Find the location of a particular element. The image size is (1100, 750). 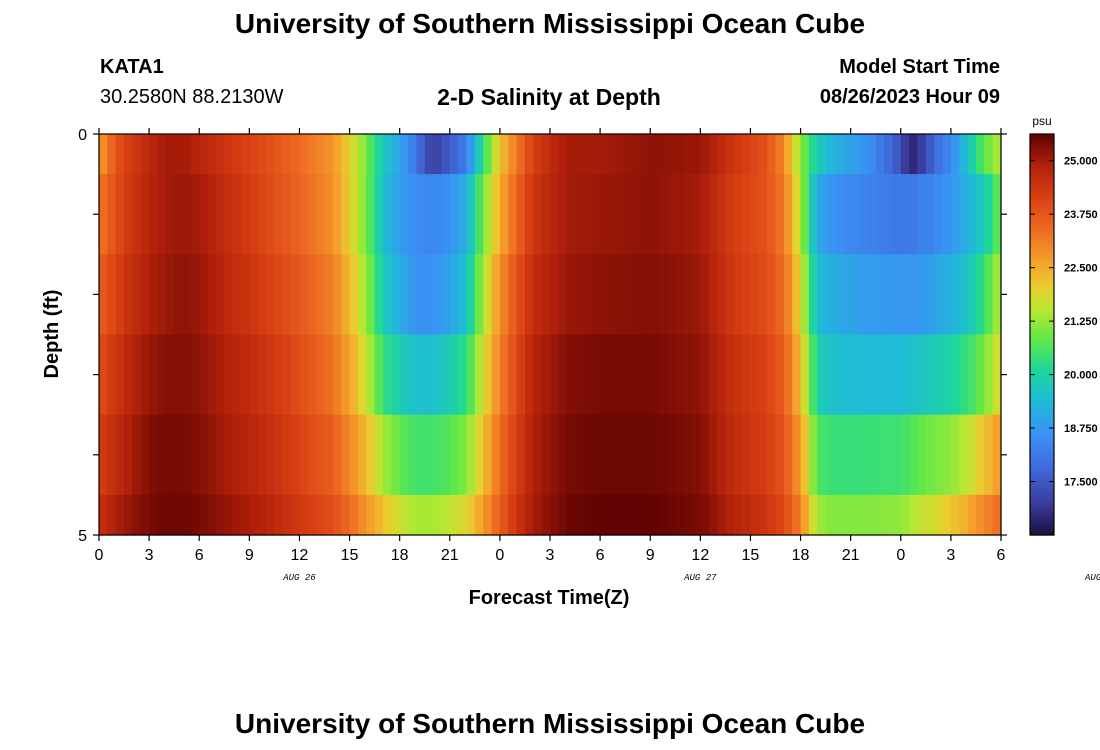

colorbar-tick-label: 21.250 is located at coordinates (1081, 322).